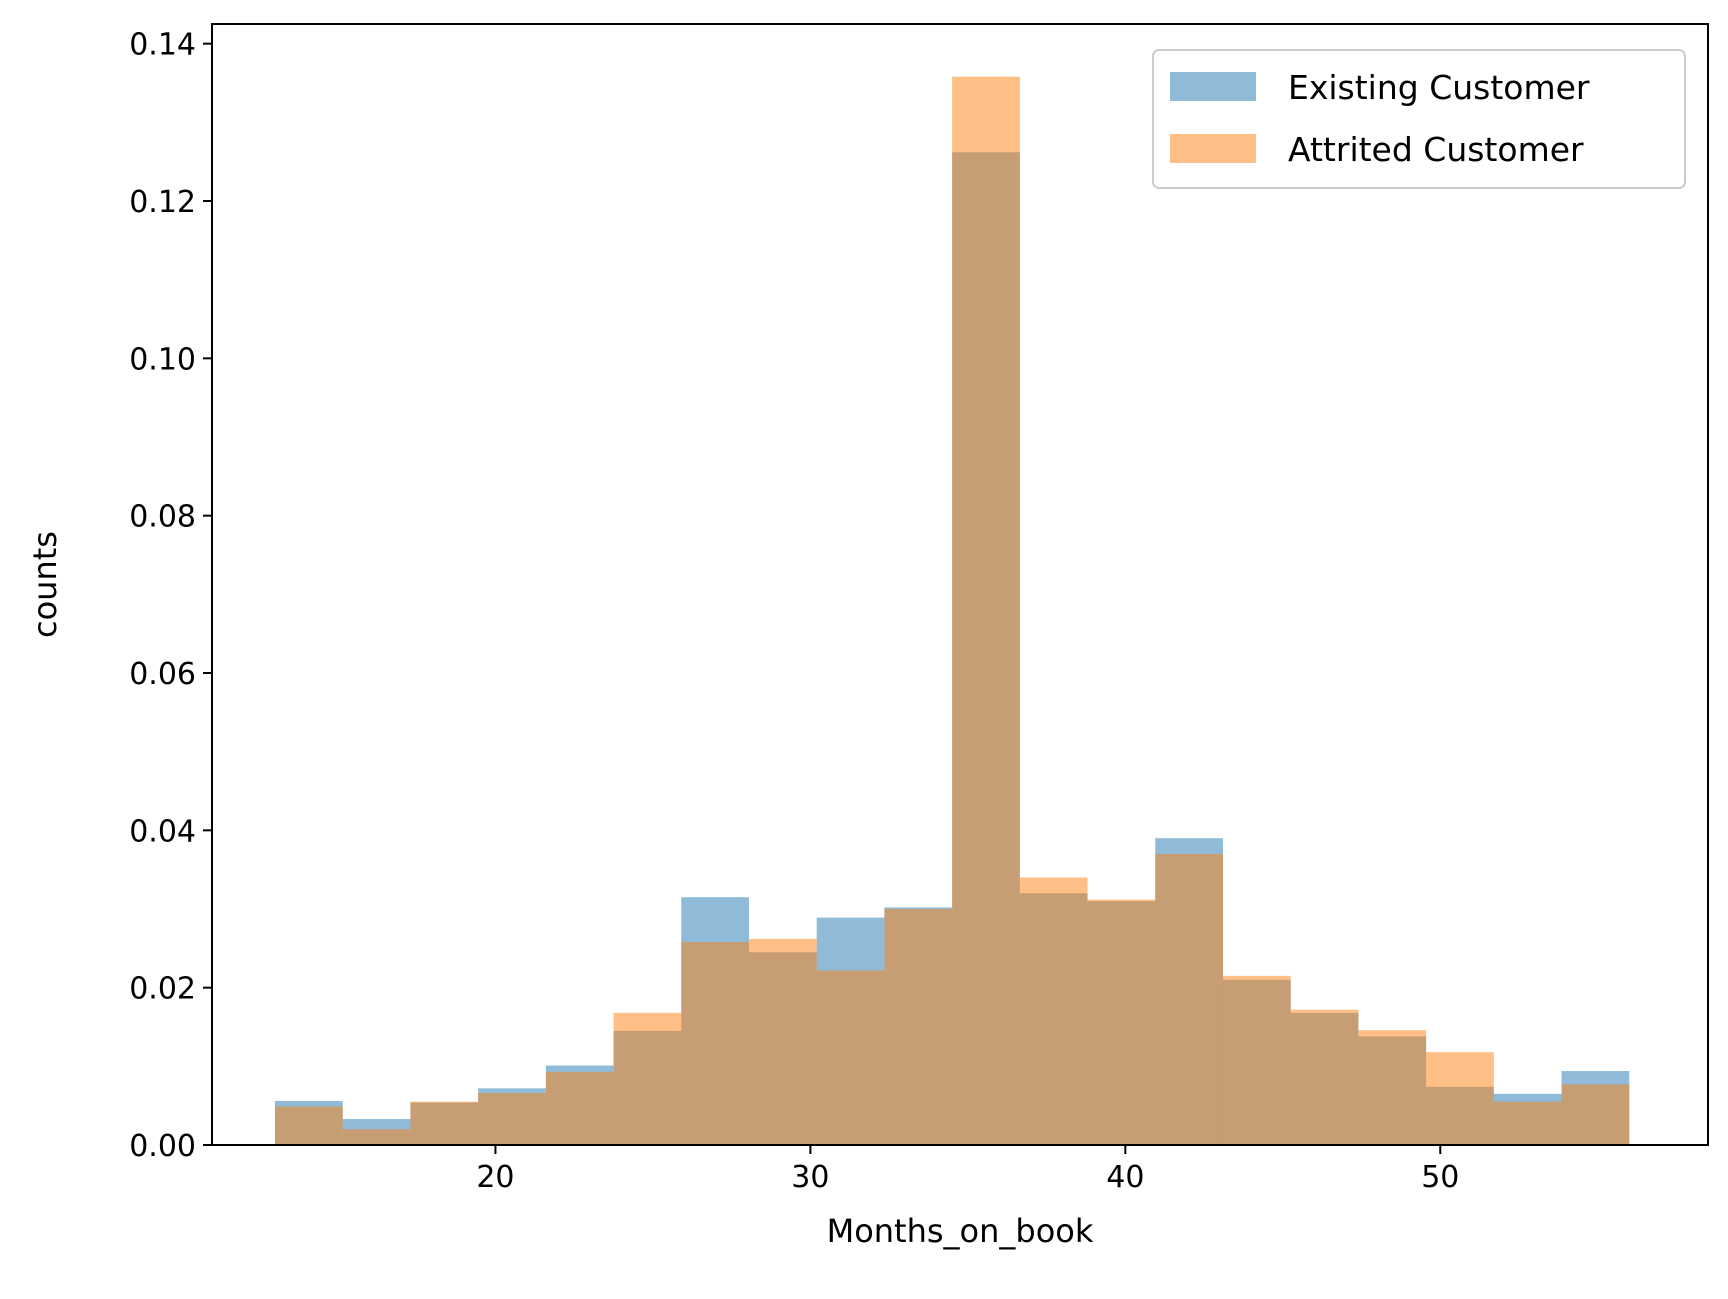 The height and width of the screenshot is (1299, 1728). Describe the element at coordinates (162, 1146) in the screenshot. I see `y-tick-label-0.00: 0.00` at that location.